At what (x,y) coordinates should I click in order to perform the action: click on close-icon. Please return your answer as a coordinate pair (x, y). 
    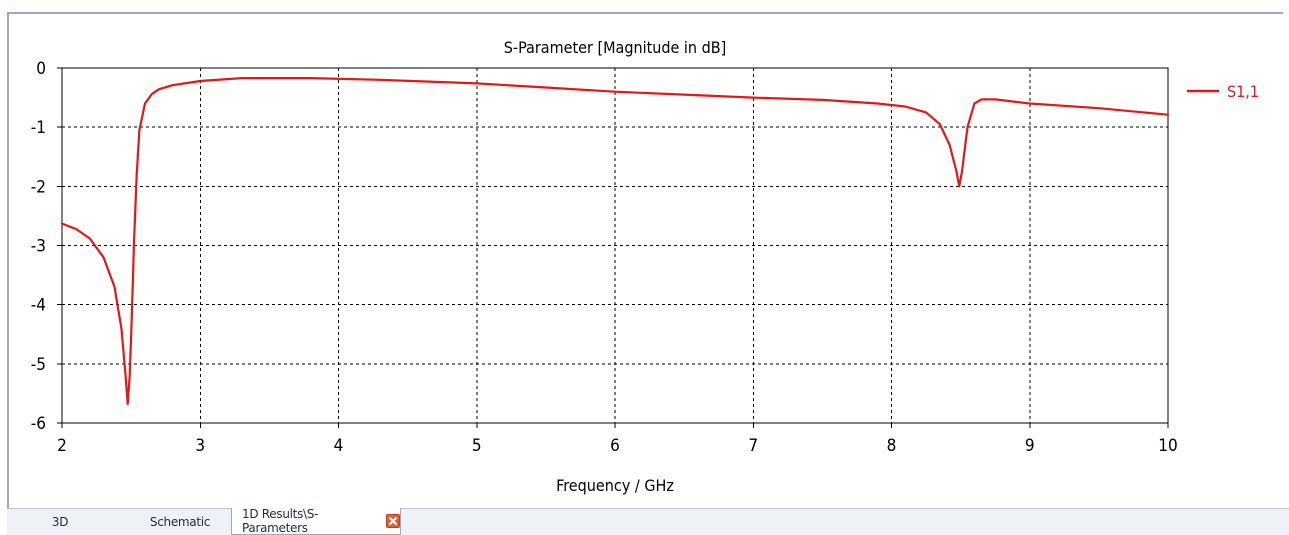
    Looking at the image, I should click on (393, 521).